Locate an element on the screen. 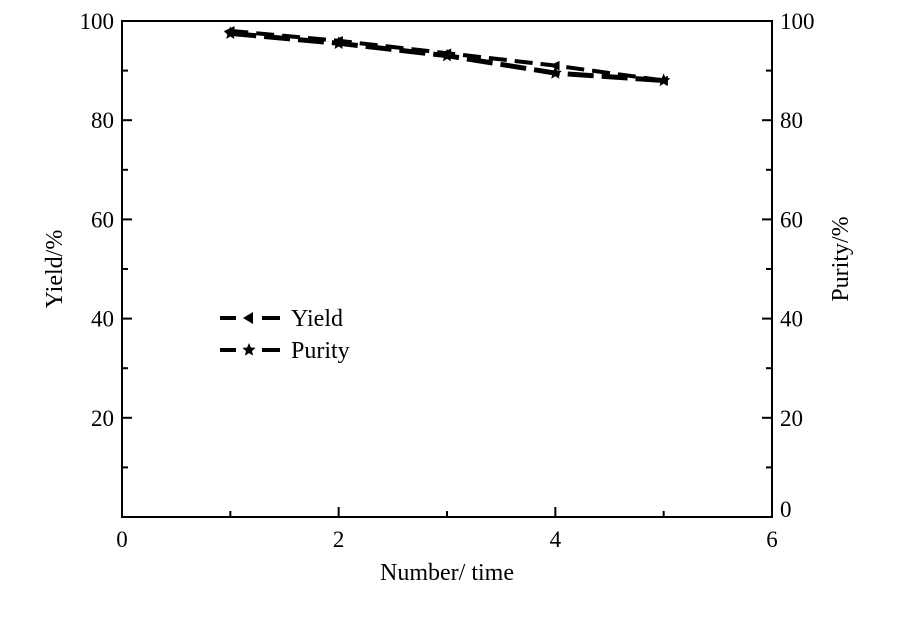  y-tick-label-left: 100 is located at coordinates (97, 21).